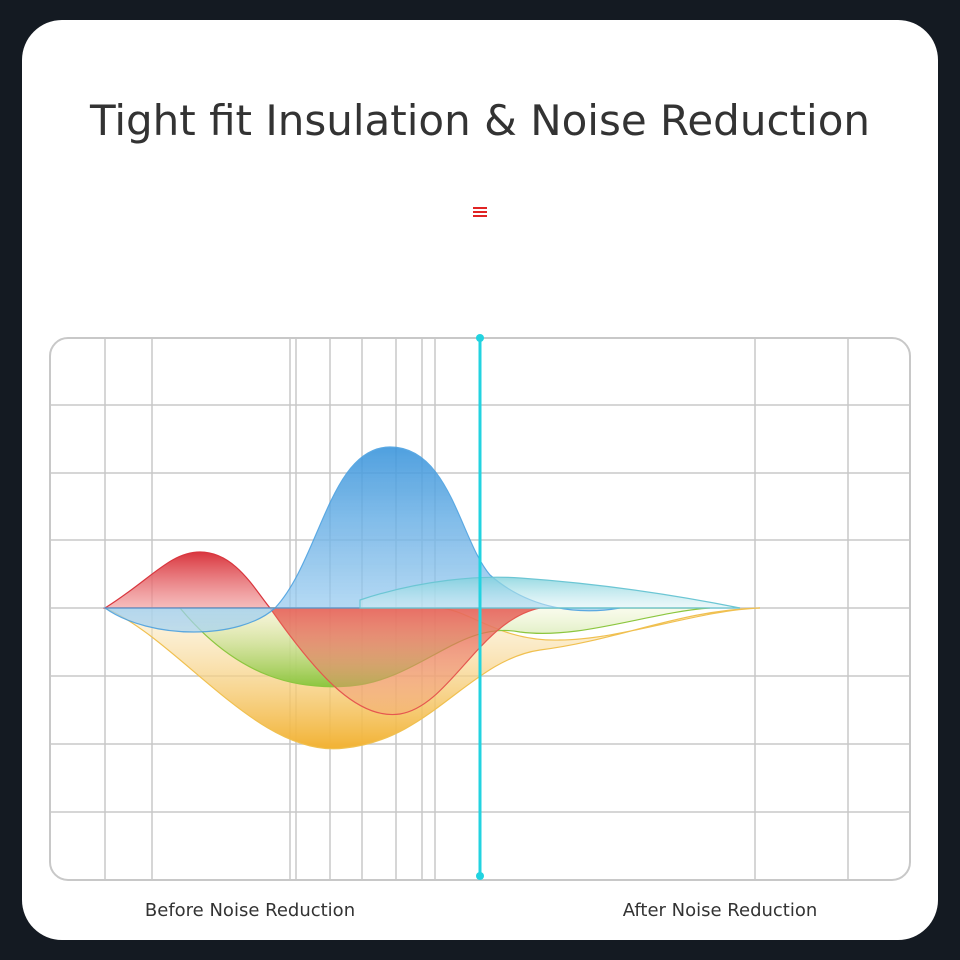  I want to click on title: Tight fit Insulation & Noise Reduction, so click(479, 120).